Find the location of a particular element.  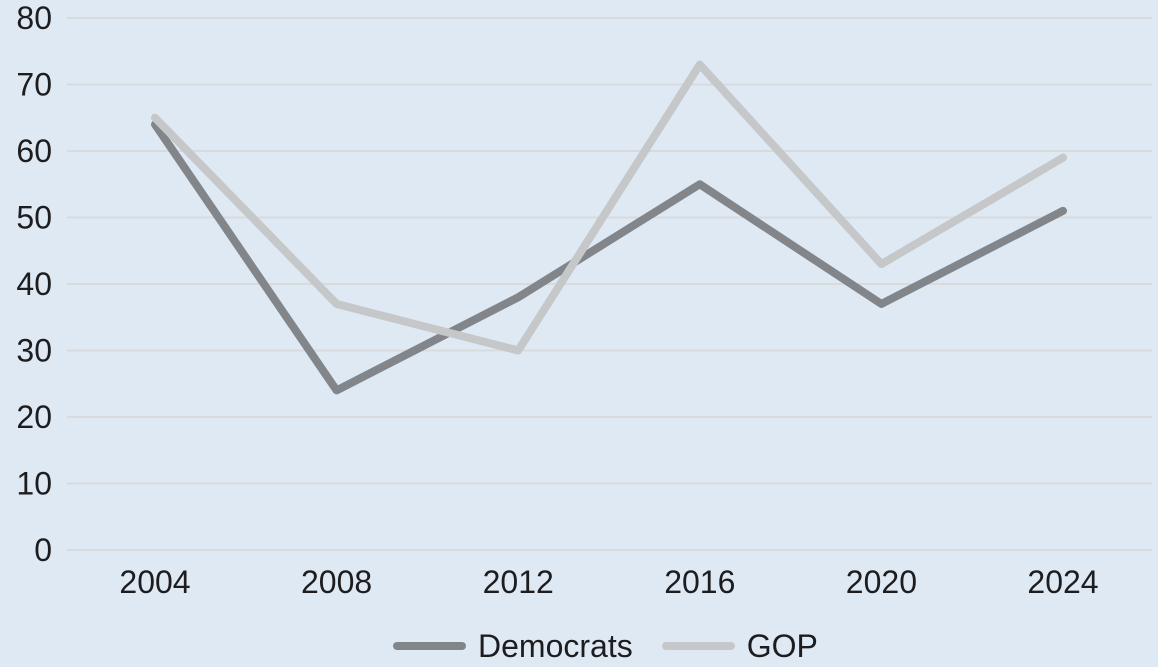

y-tick-label: 70 is located at coordinates (34, 85).